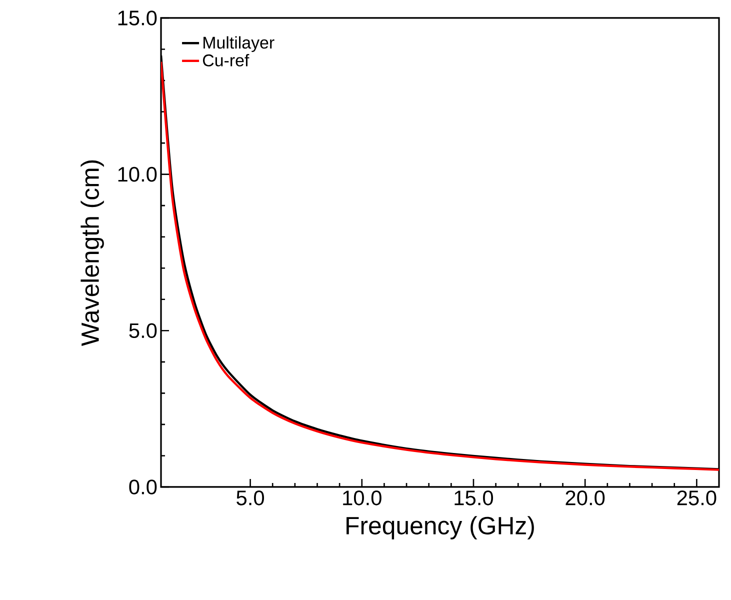 This screenshot has height=600, width=731. I want to click on y-tick-label: 10.0, so click(137, 174).